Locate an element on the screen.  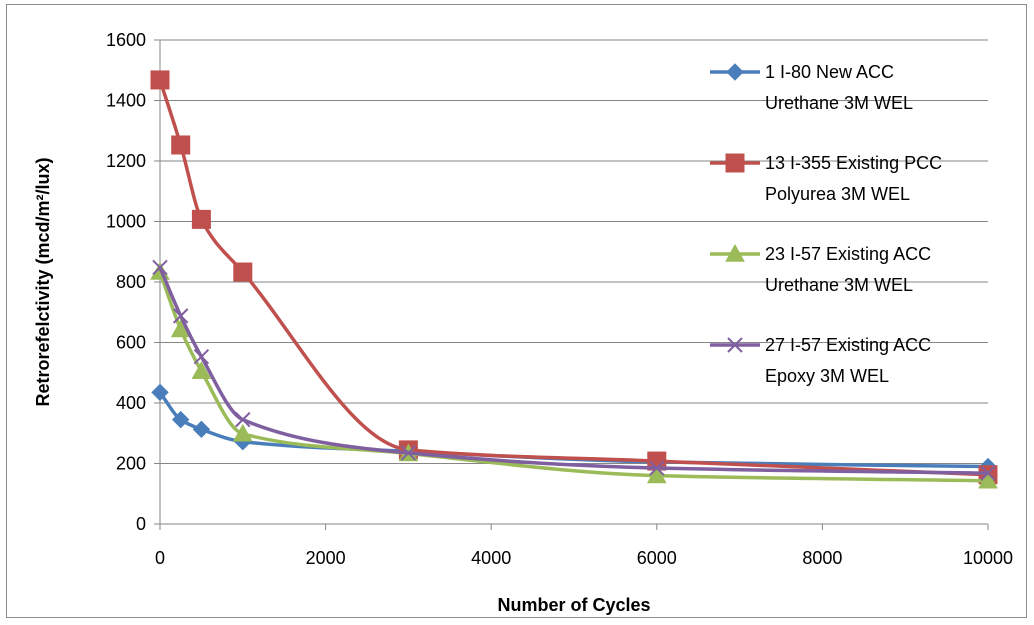
y-tick-label: 600 is located at coordinates (131, 343).